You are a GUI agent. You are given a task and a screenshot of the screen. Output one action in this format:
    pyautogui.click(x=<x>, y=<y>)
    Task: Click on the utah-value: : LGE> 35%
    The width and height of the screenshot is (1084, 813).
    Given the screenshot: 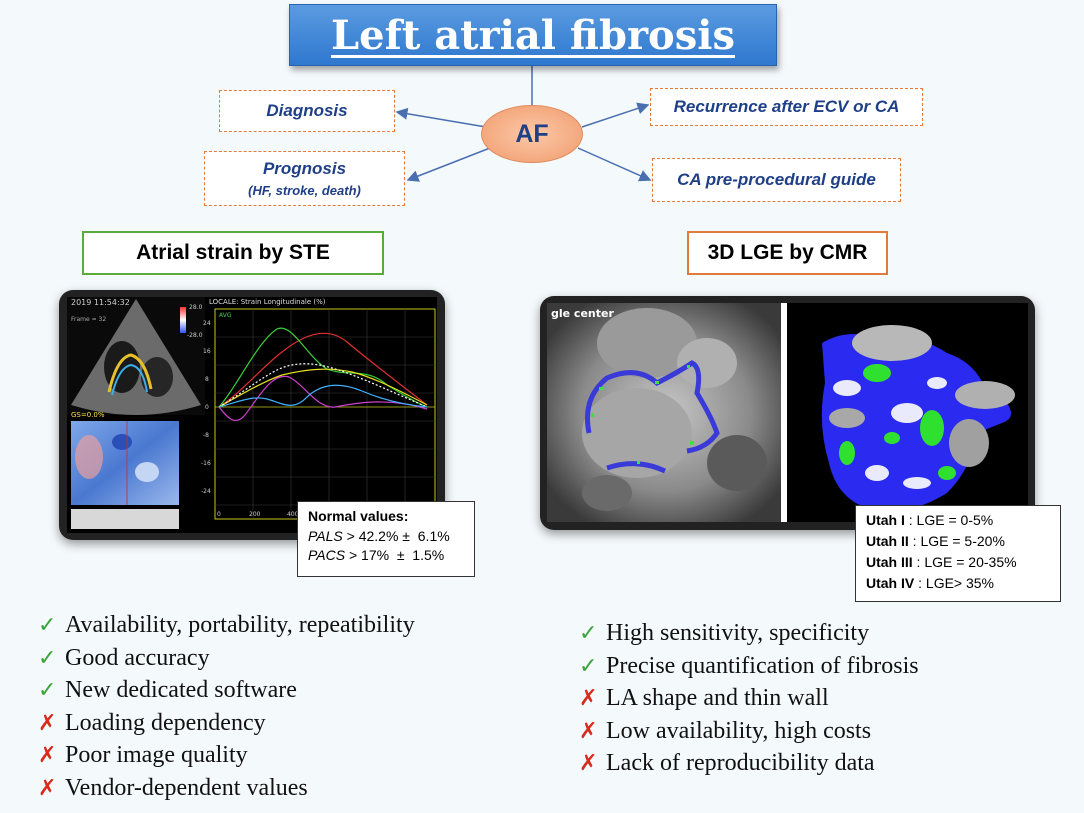 What is the action you would take?
    pyautogui.click(x=954, y=583)
    